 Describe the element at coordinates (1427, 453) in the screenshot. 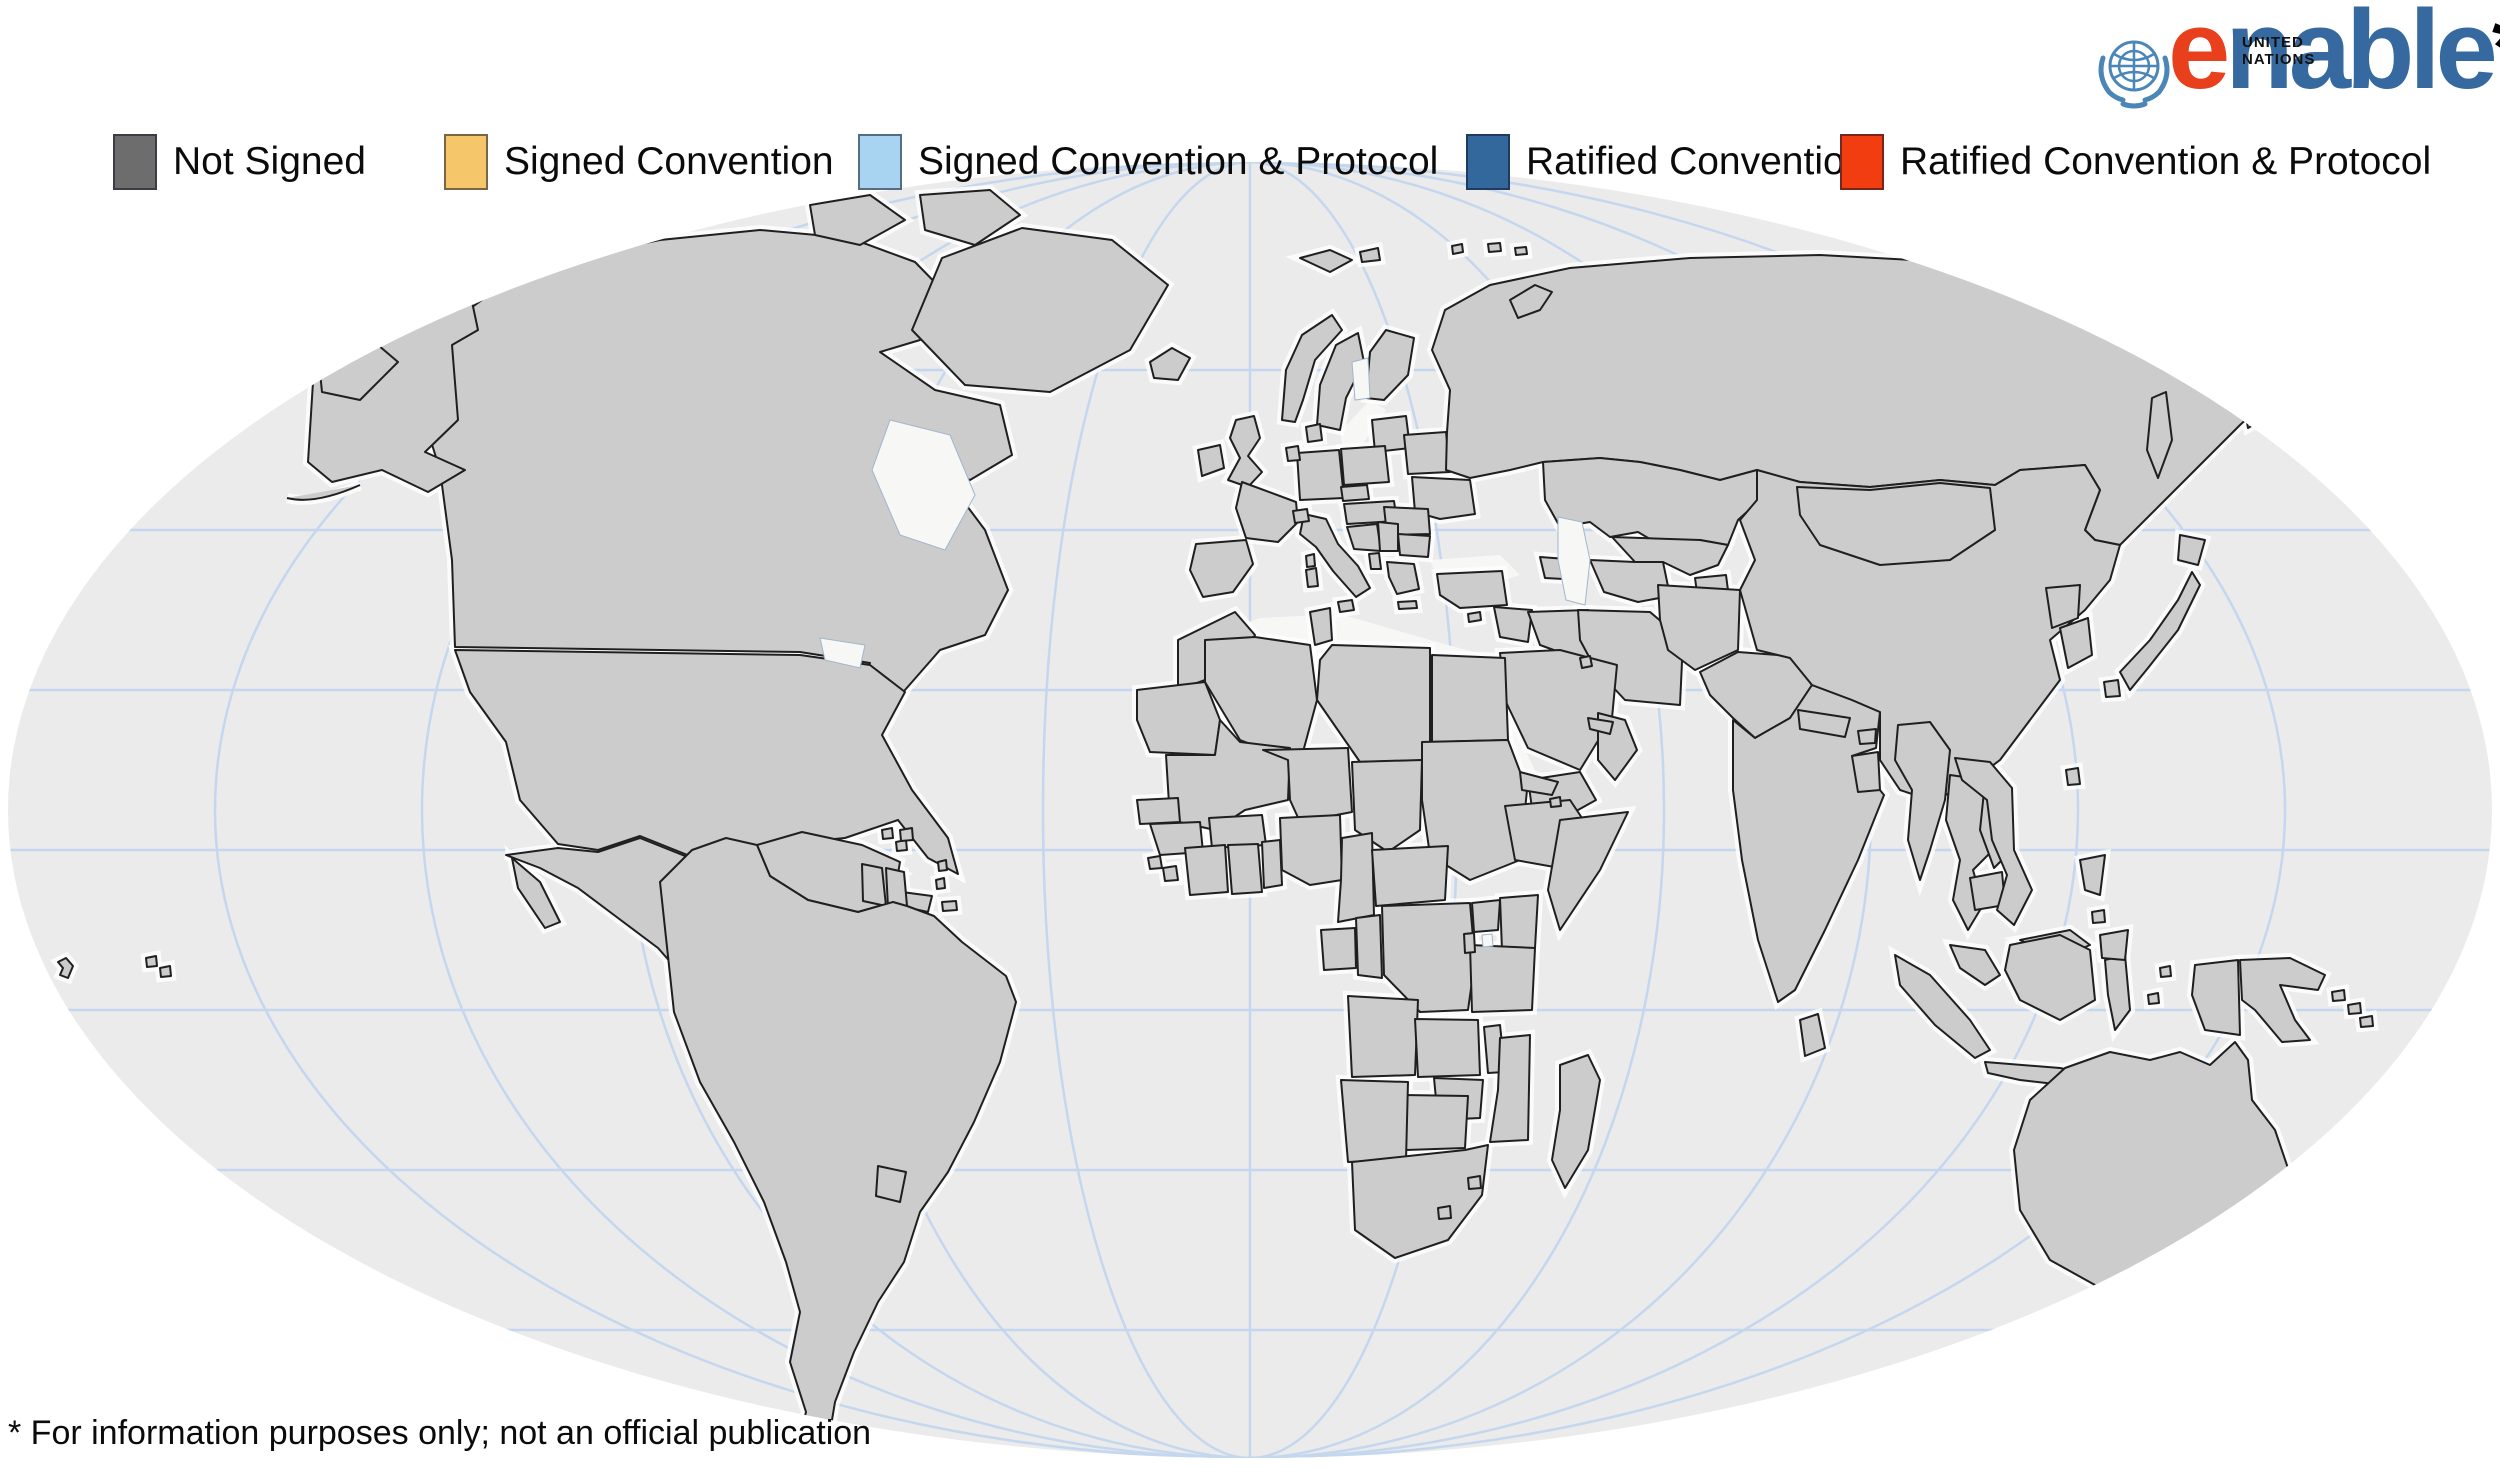

I see `region-belarus` at that location.